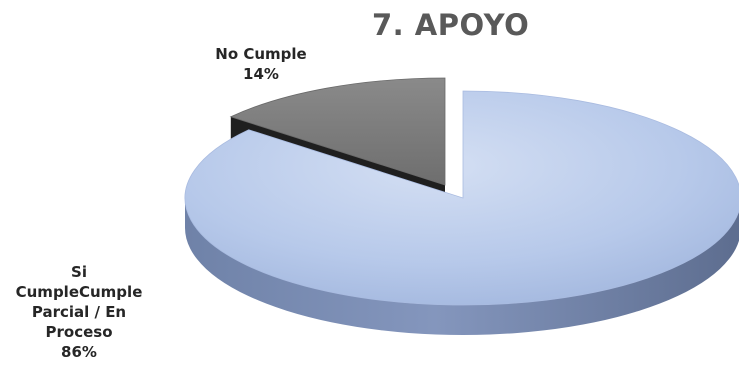 Image resolution: width=739 pixels, height=381 pixels. I want to click on slice-label-si-line-1: Si, so click(79, 272).